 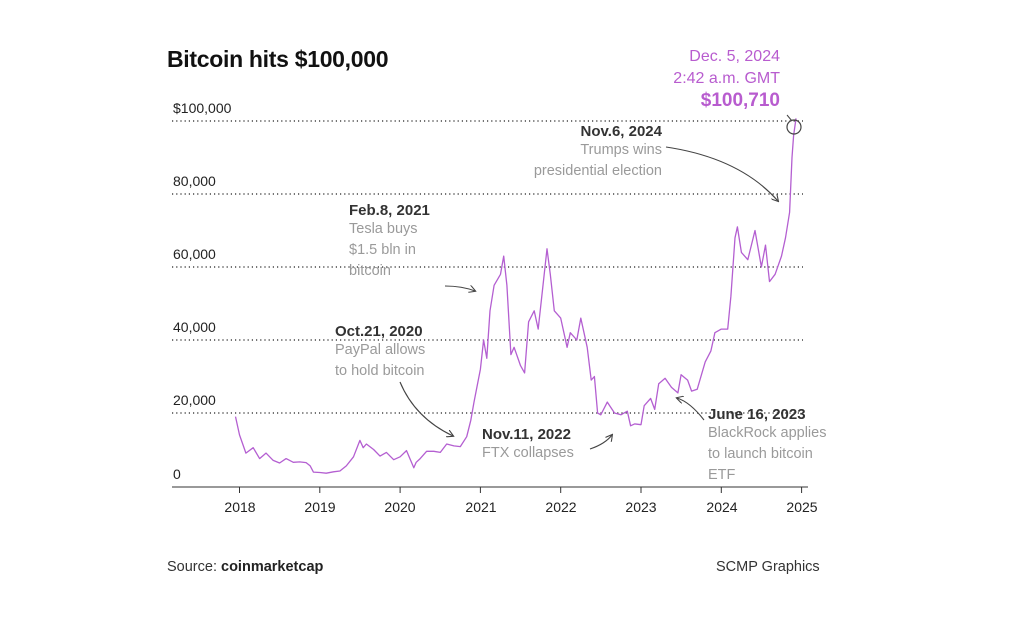 I want to click on annotation-text: Tesla buys, so click(x=383, y=229).